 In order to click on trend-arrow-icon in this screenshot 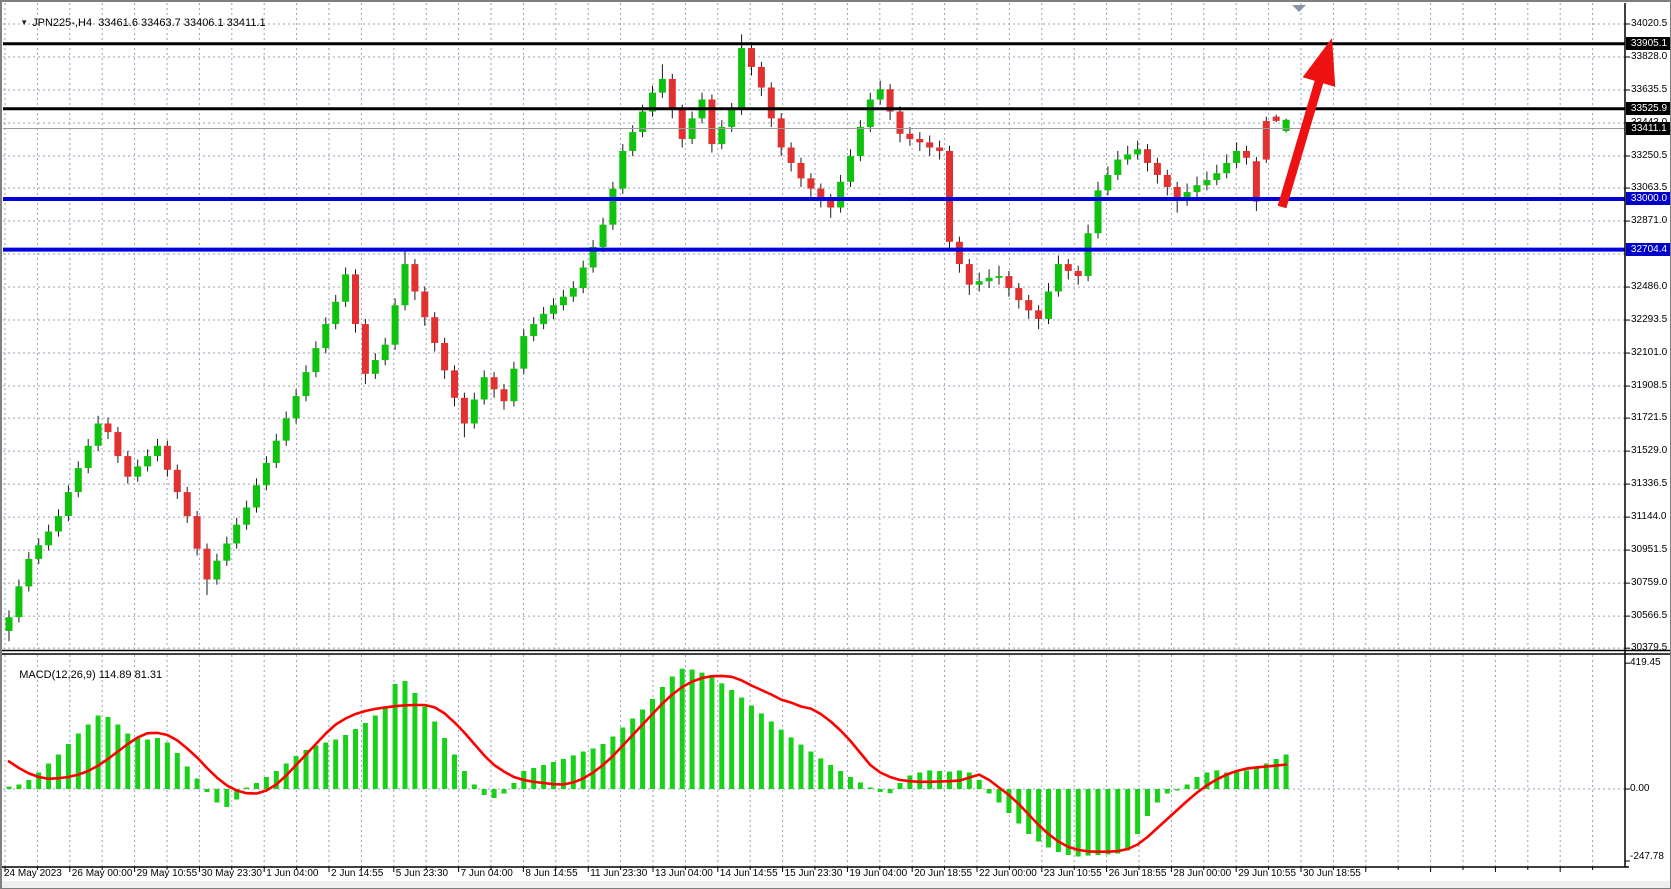, I will do `click(1319, 62)`.